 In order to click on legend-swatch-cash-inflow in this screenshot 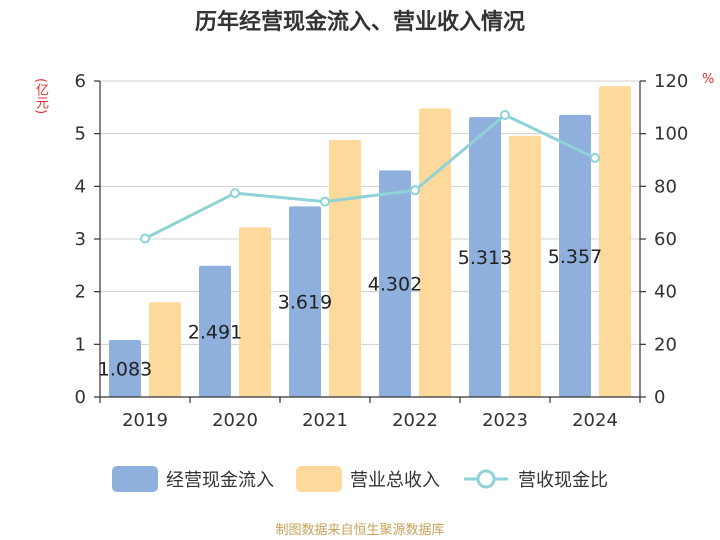, I will do `click(135, 479)`.